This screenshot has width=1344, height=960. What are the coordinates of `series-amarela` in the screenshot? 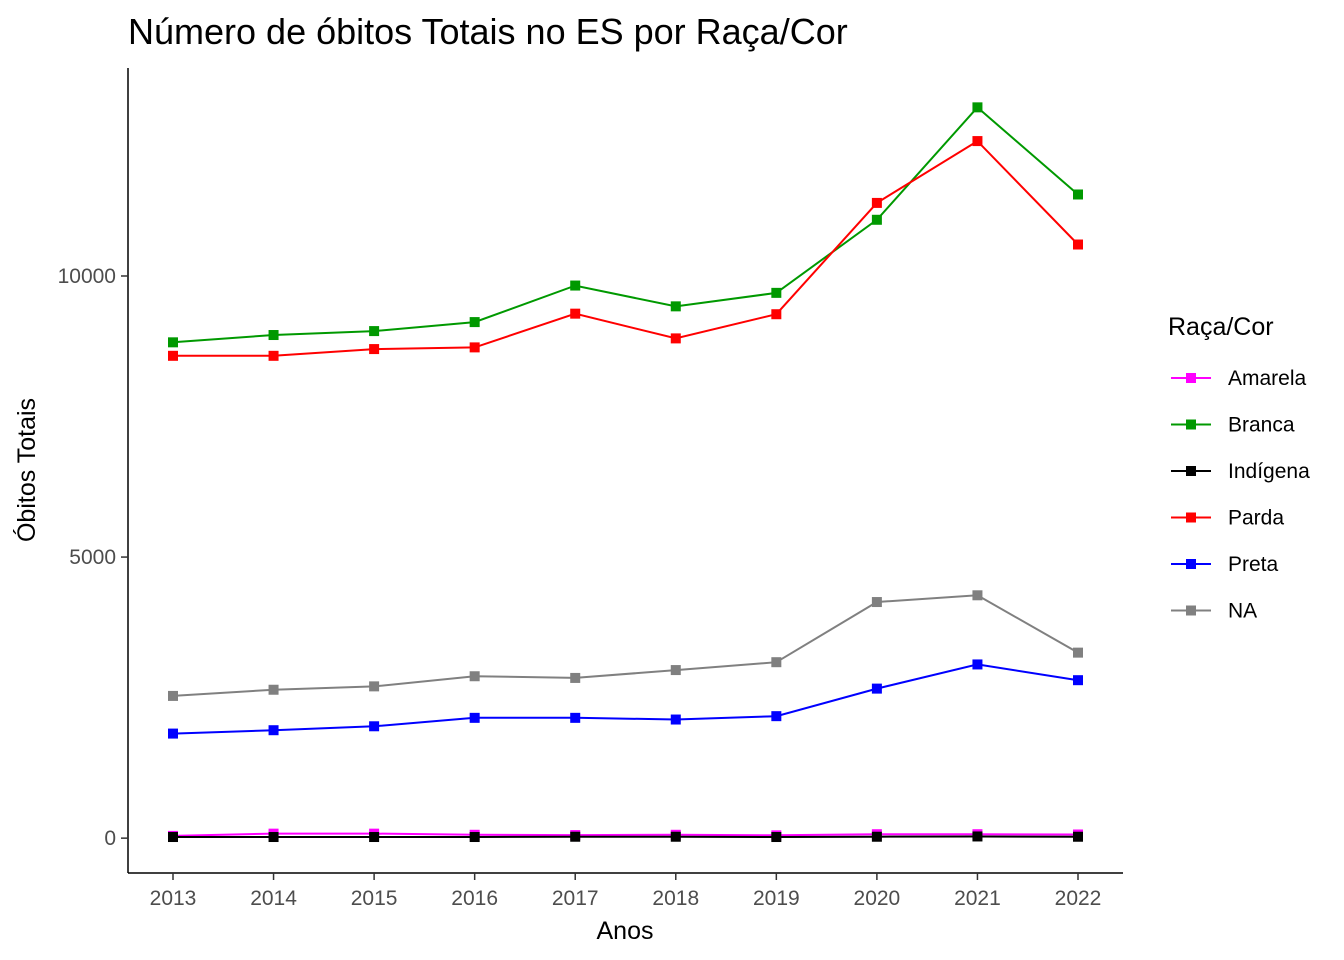 It's located at (625, 834).